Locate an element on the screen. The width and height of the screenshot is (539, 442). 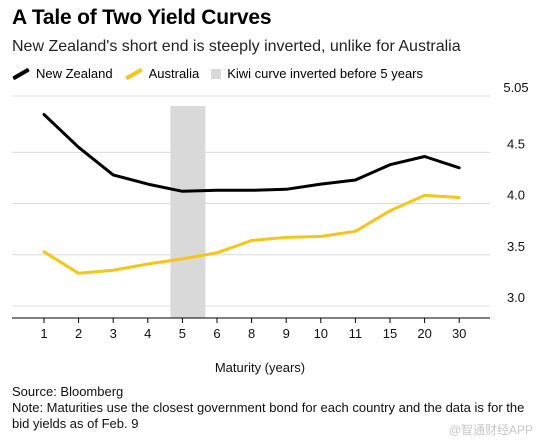
x-tick-label-11: 20 is located at coordinates (424, 333).